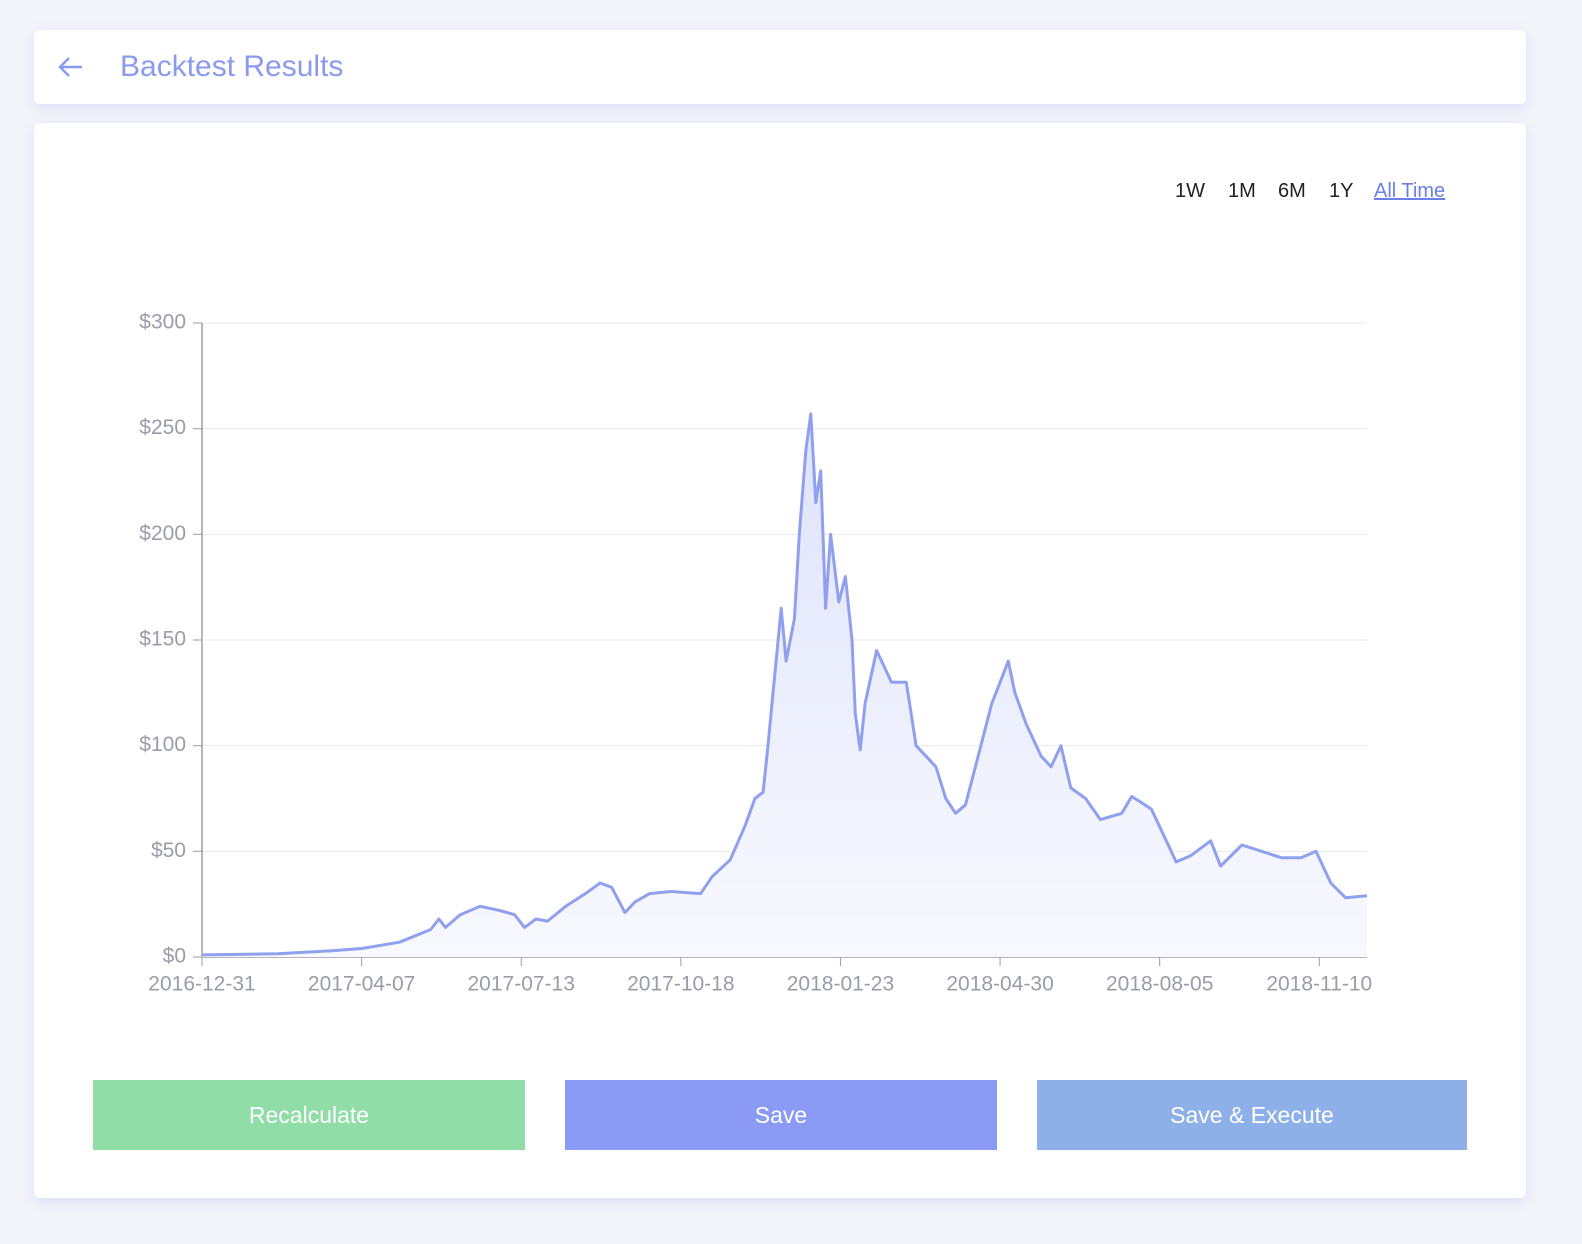  Describe the element at coordinates (1341, 191) in the screenshot. I see `range-option: 1Y` at that location.